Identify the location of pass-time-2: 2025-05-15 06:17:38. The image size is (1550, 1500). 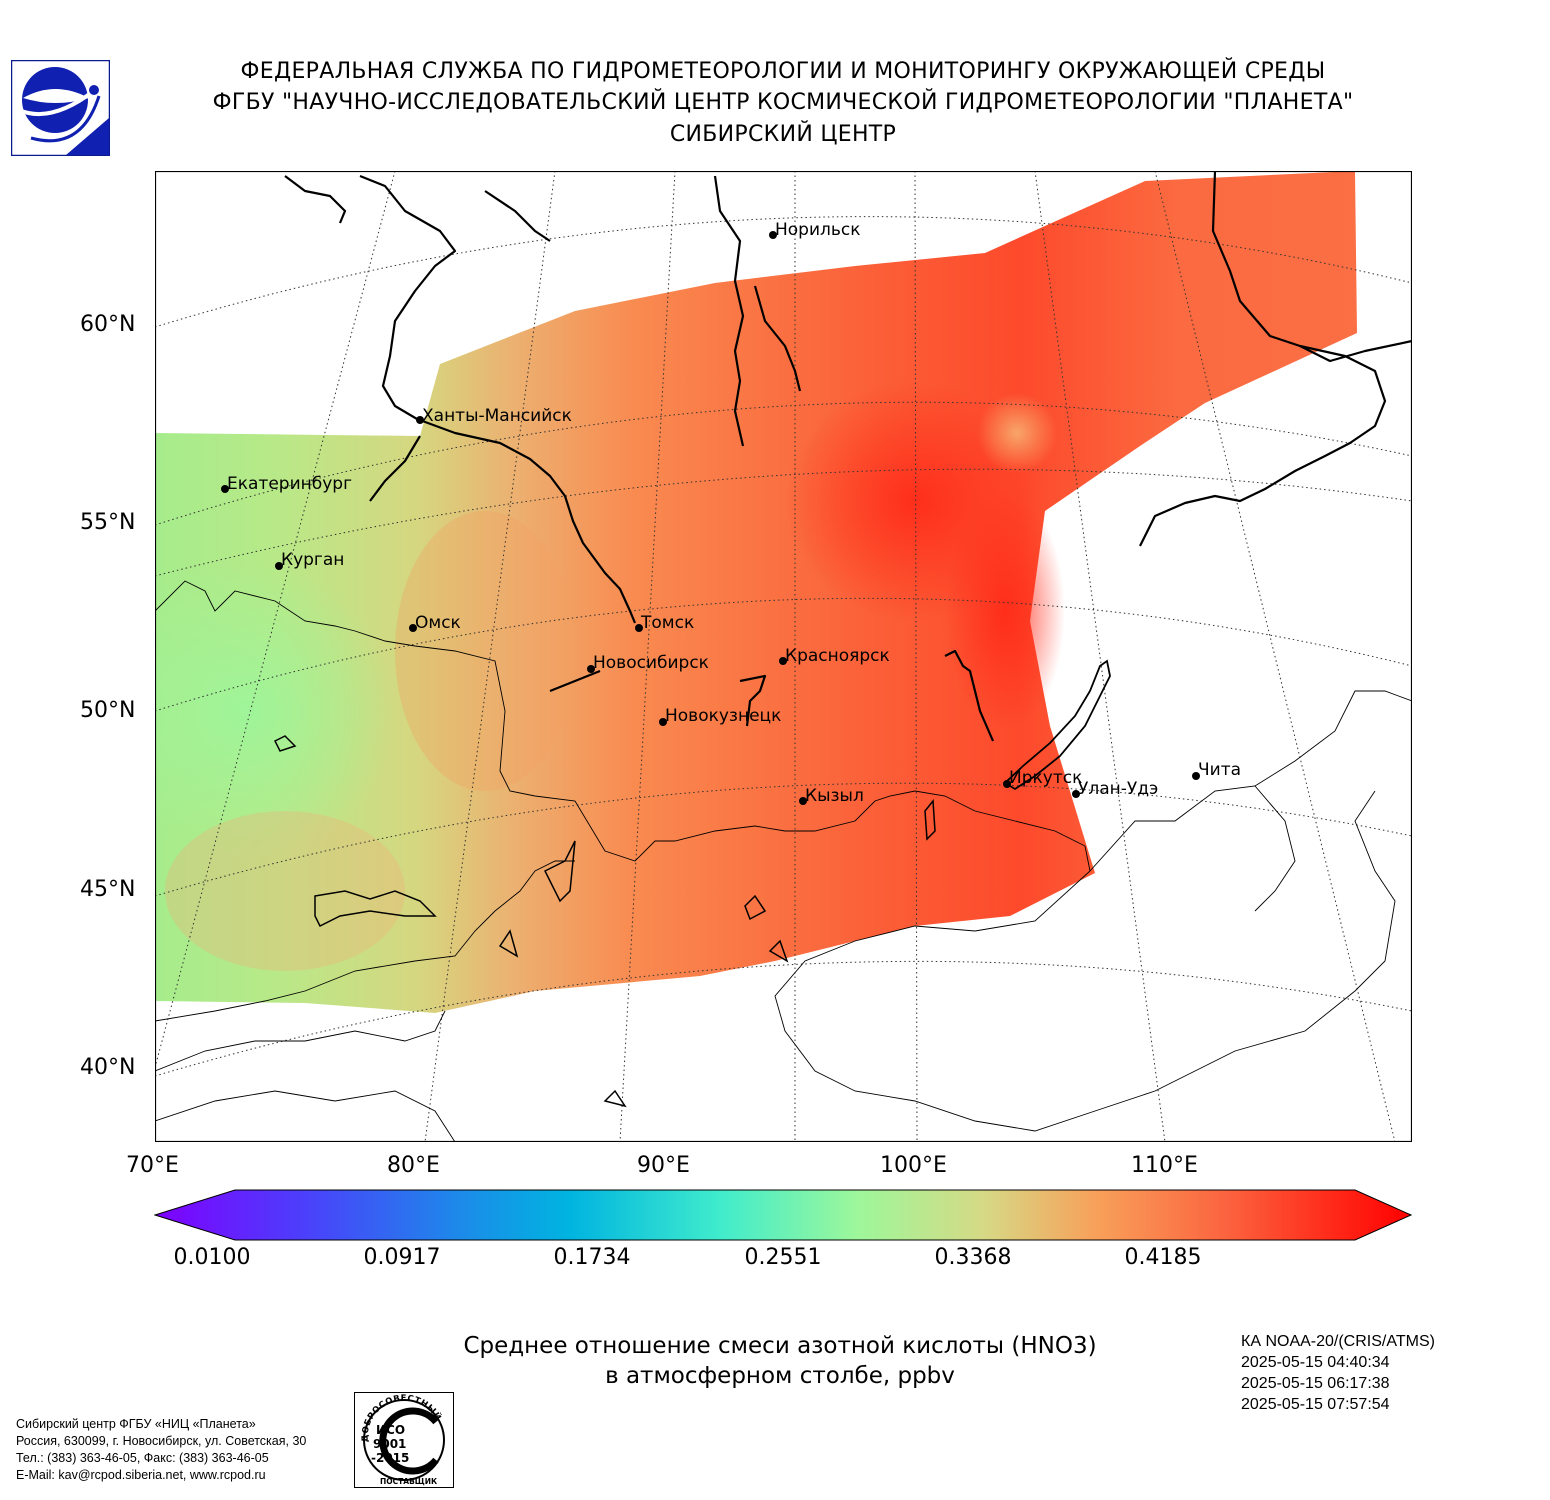
(1315, 1383).